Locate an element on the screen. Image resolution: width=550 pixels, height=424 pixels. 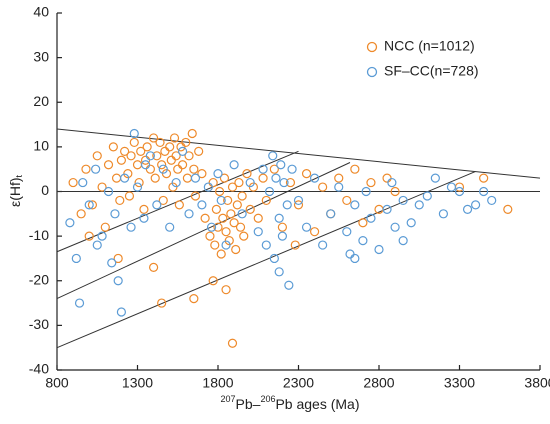
x-tick-label: 1300 is located at coordinates (137, 383).